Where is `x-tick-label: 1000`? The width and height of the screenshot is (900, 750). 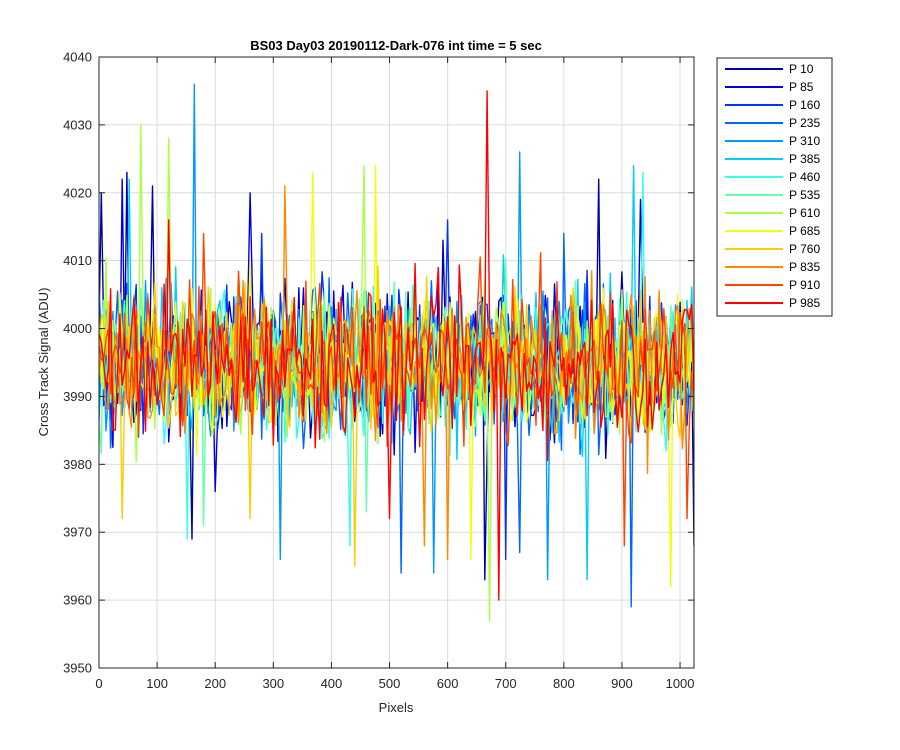
x-tick-label: 1000 is located at coordinates (680, 683).